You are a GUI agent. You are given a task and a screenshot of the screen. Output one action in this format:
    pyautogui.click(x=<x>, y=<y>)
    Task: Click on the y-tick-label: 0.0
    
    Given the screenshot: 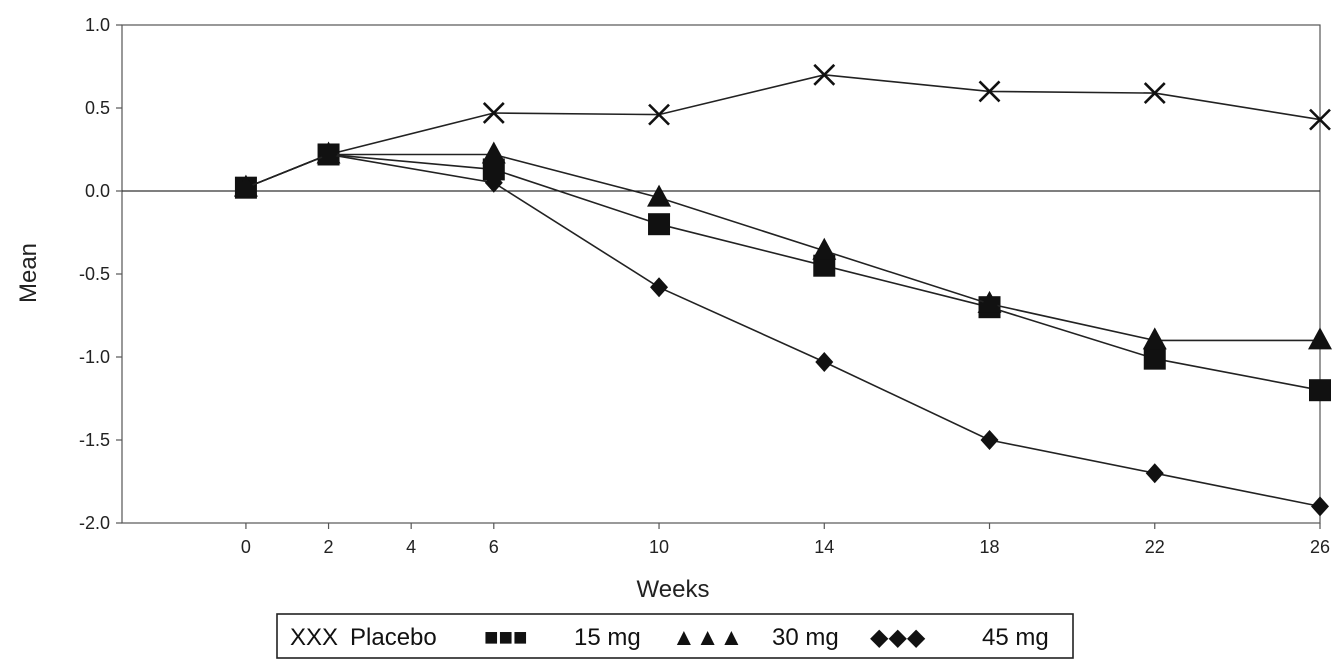 What is the action you would take?
    pyautogui.click(x=97, y=191)
    